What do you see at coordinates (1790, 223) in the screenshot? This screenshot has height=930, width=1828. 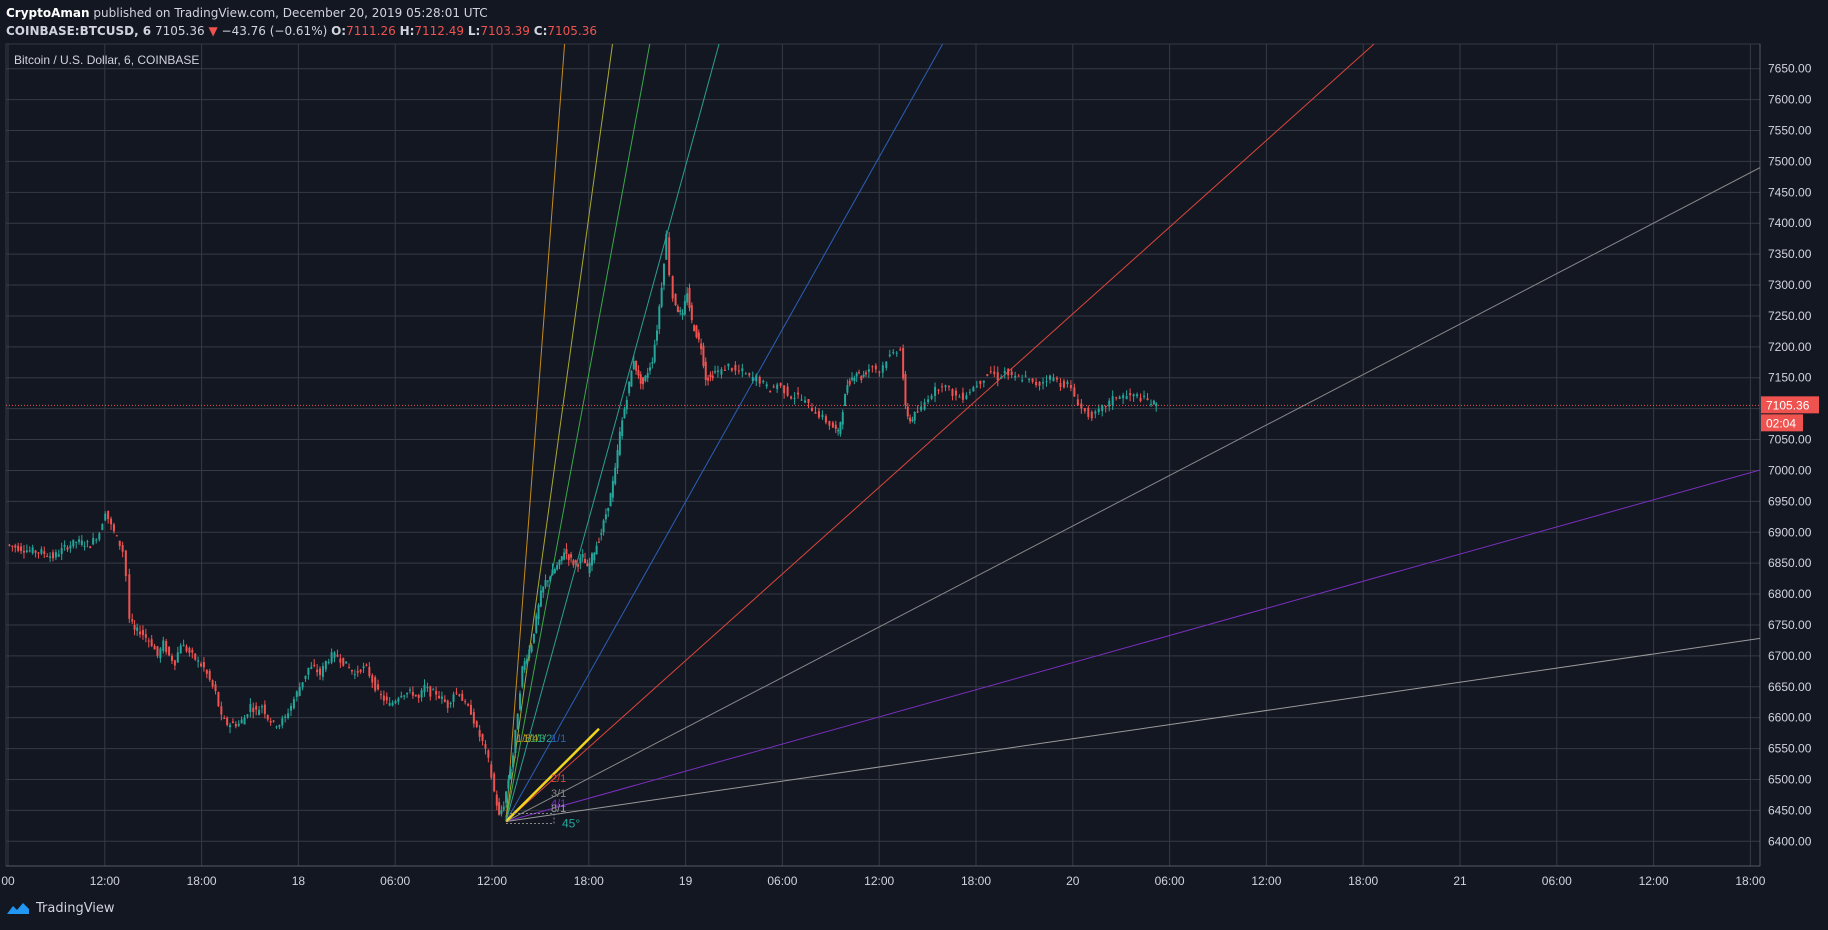 I see `y-tick-label: 7400.00` at bounding box center [1790, 223].